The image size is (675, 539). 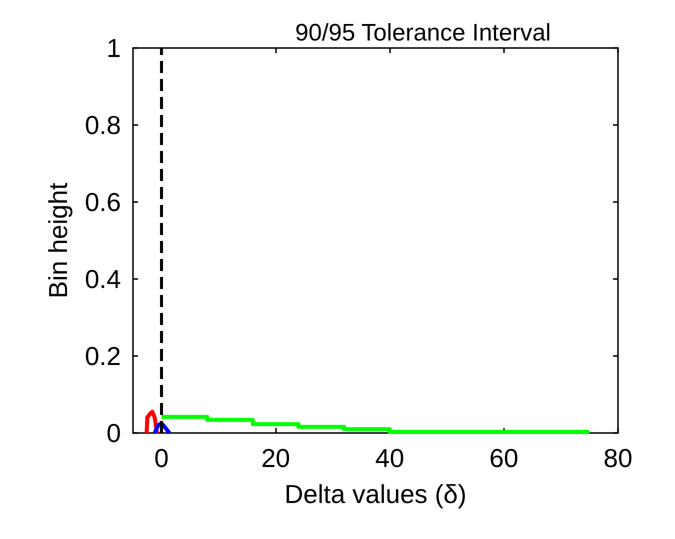 What do you see at coordinates (389, 458) in the screenshot?
I see `x-tick-label: 40` at bounding box center [389, 458].